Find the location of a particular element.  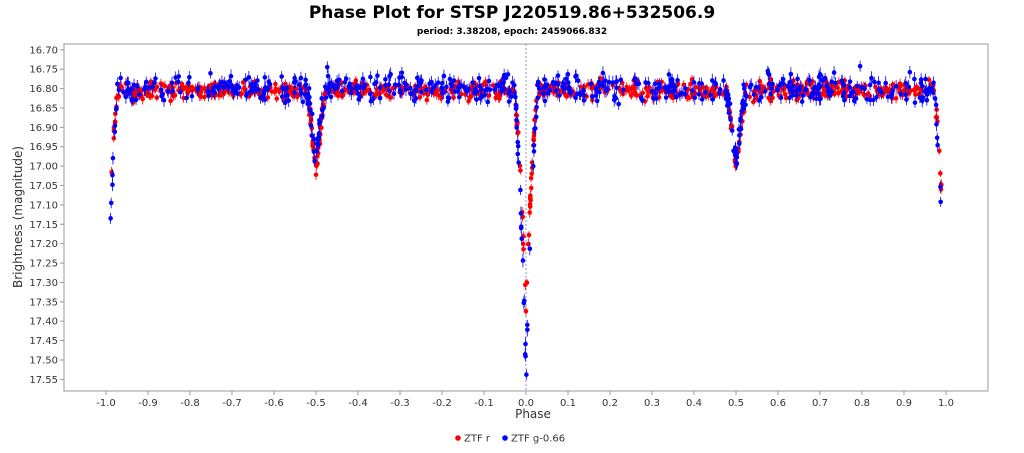

y-tick-label: 17.15 is located at coordinates (43, 225).